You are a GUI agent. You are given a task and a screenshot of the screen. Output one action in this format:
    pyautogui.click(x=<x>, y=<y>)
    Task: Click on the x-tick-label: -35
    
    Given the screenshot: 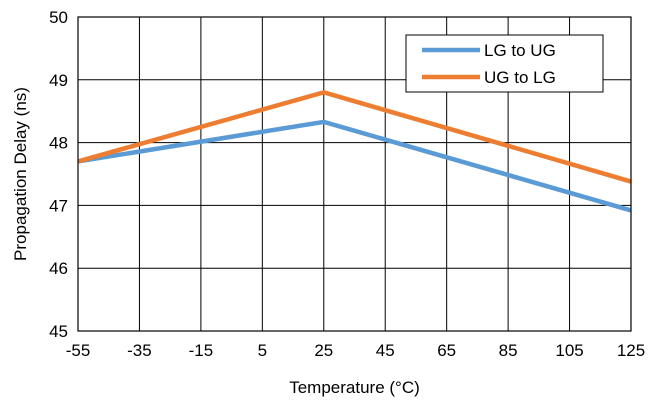 What is the action you would take?
    pyautogui.click(x=139, y=350)
    